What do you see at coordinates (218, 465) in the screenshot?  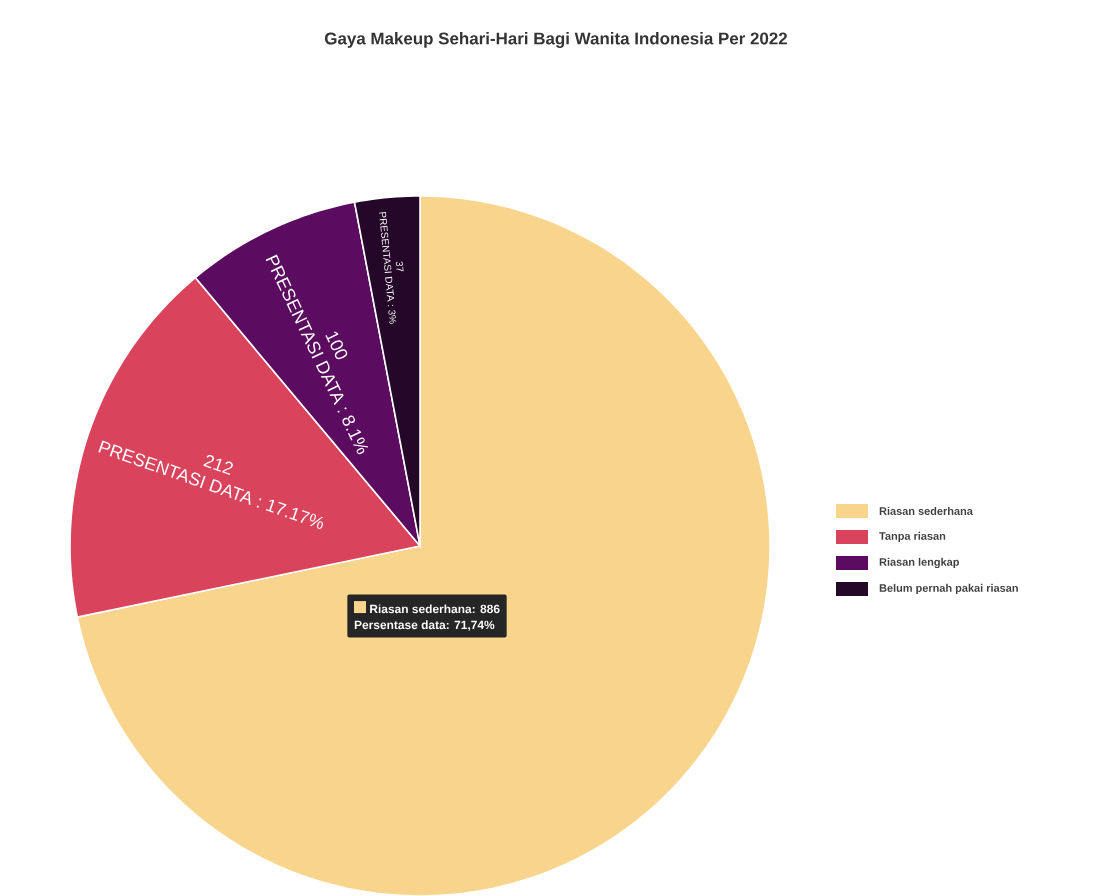 I see `data-label: 212` at bounding box center [218, 465].